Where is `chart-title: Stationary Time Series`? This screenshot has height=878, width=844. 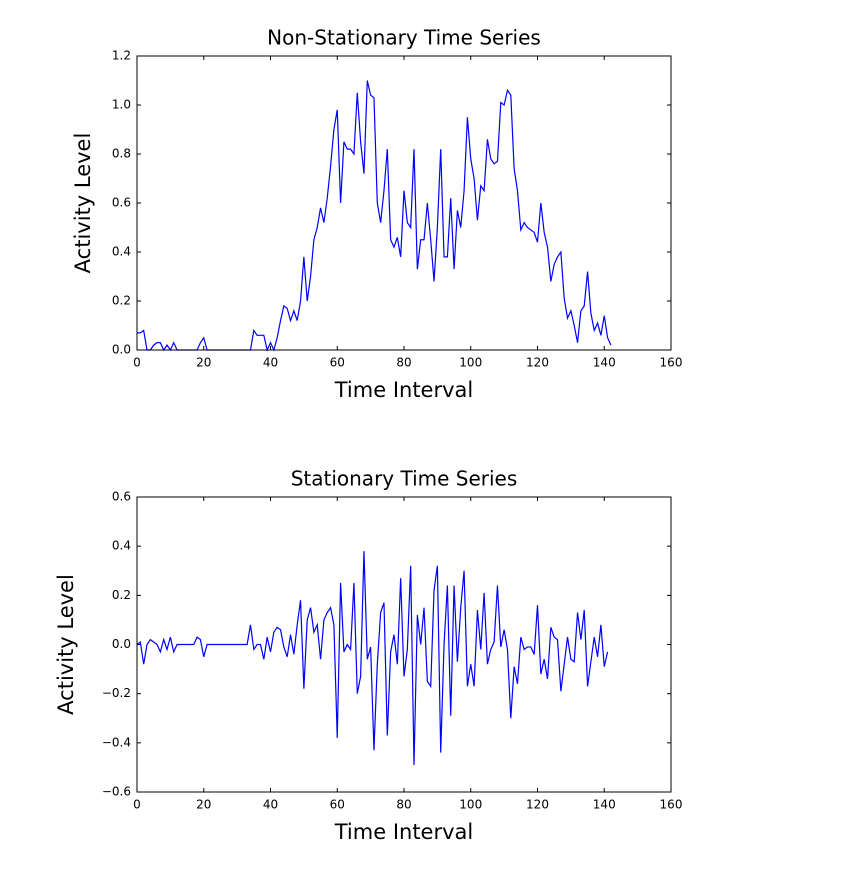
chart-title: Stationary Time Series is located at coordinates (404, 479).